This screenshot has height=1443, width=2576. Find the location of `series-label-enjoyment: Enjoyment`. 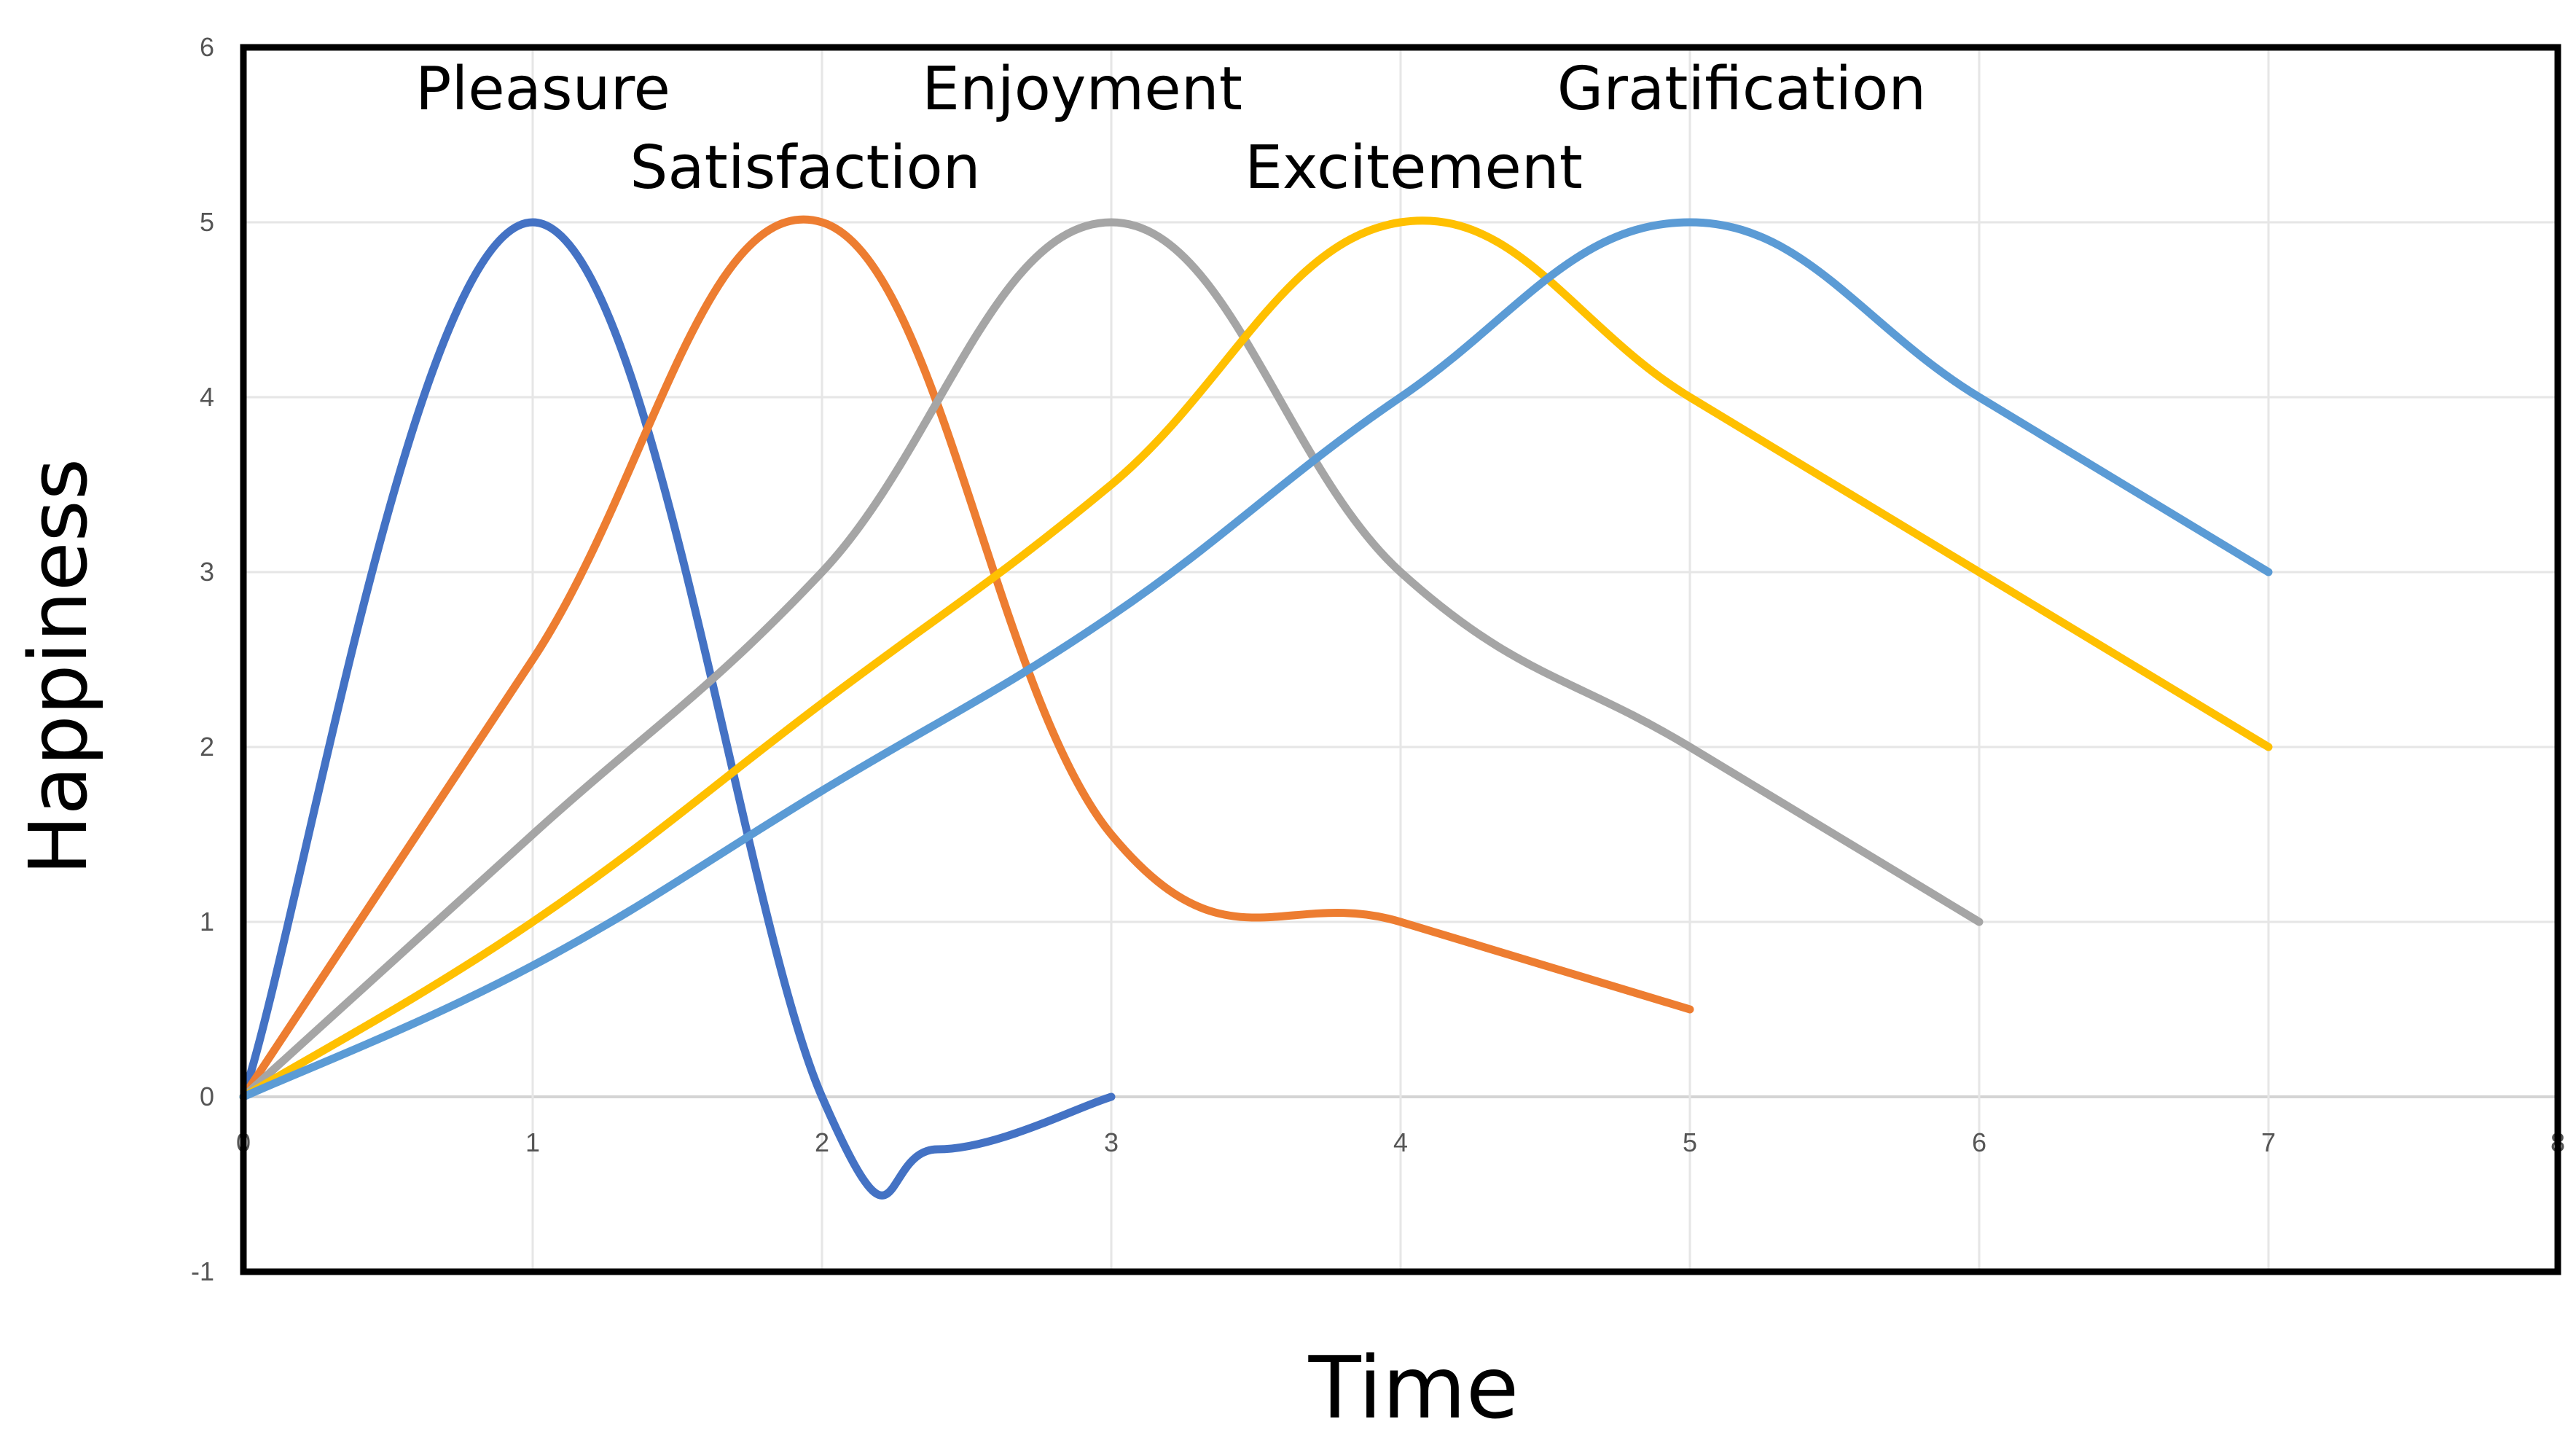

series-label-enjoyment: Enjoyment is located at coordinates (1082, 89).